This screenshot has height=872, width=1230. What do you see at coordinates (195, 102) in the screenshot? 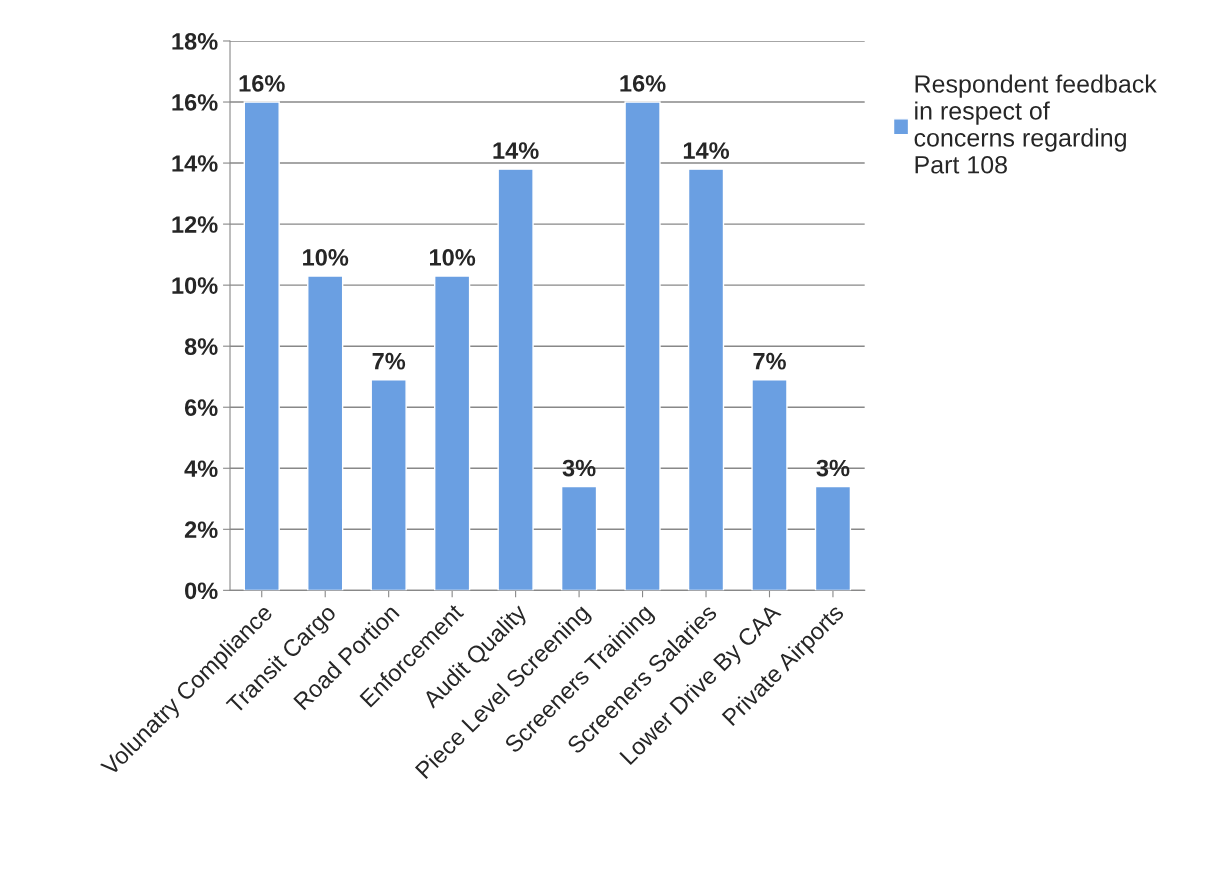
I see `y-tick-label: 16%` at bounding box center [195, 102].